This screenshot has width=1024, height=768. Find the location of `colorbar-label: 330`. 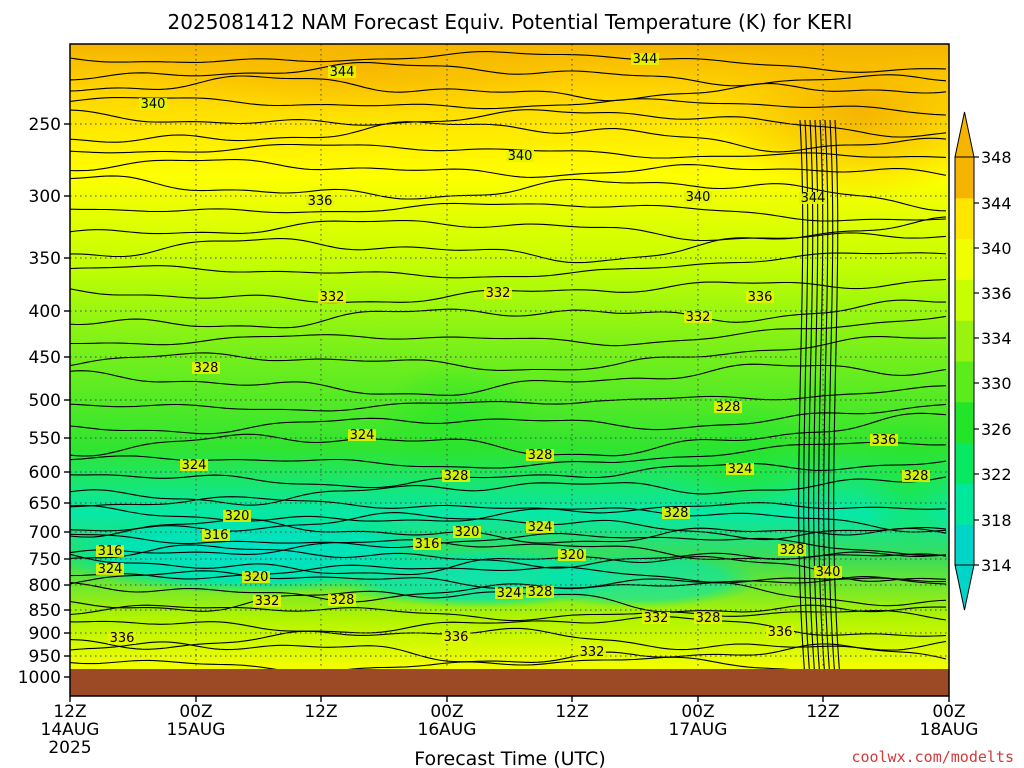

colorbar-label: 330 is located at coordinates (996, 383).